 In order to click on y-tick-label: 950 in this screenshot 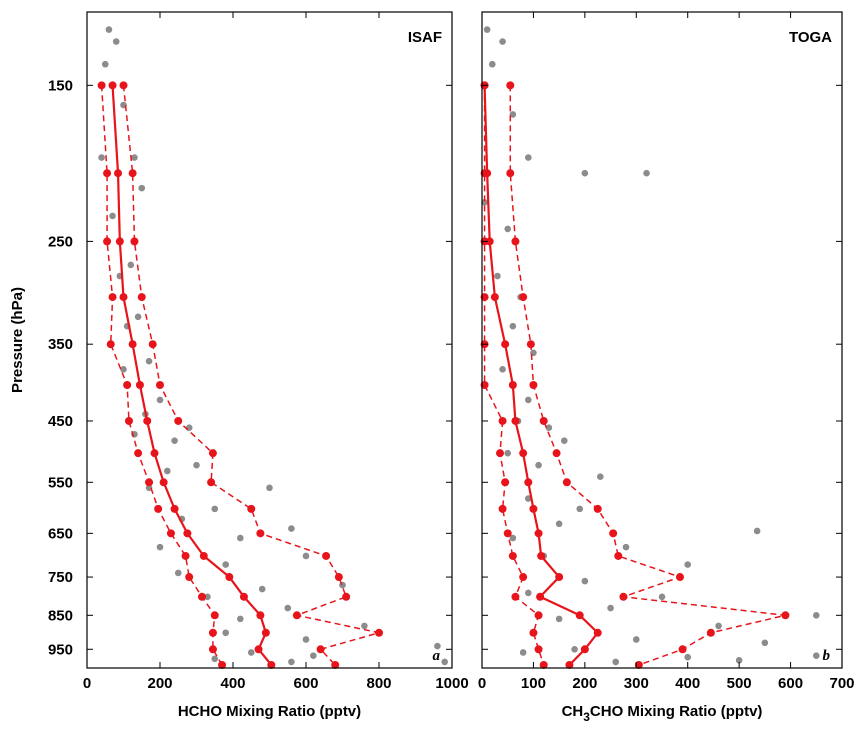, I will do `click(60, 649)`.